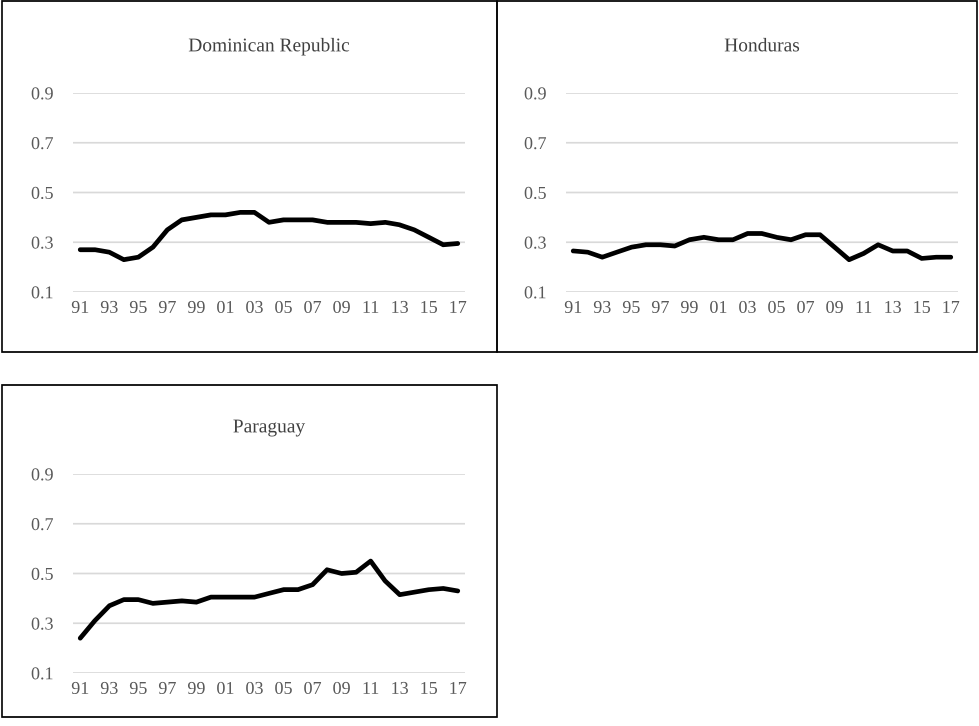  Describe the element at coordinates (762, 45) in the screenshot. I see `chart-title: Honduras` at that location.